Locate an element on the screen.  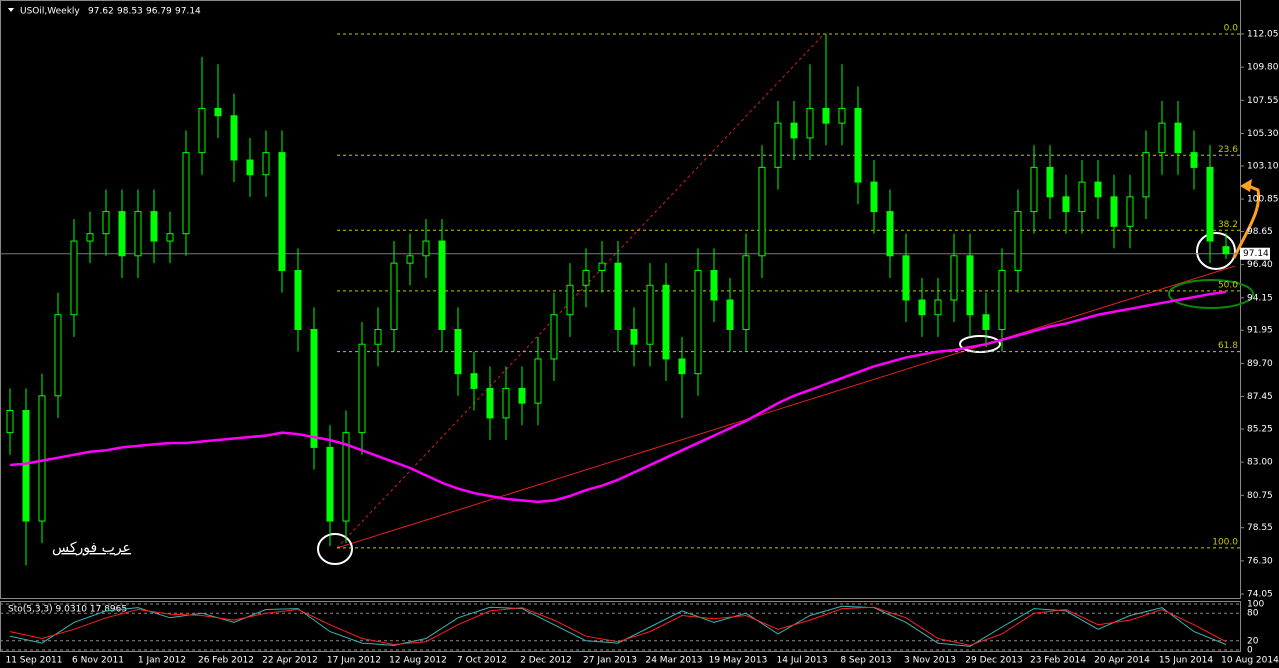
y-tick-label: 100 is located at coordinates (1255, 605).